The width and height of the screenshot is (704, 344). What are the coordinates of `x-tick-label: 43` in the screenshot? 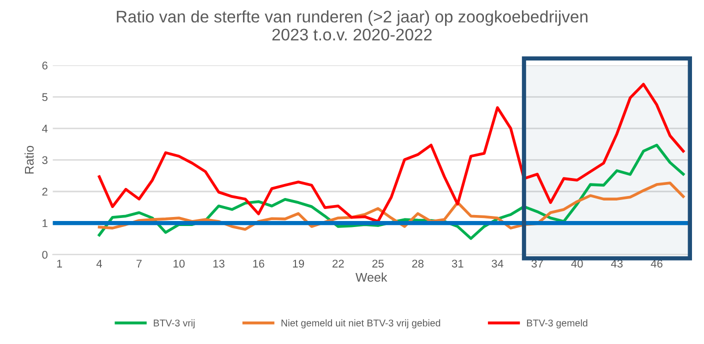 It's located at (616, 264).